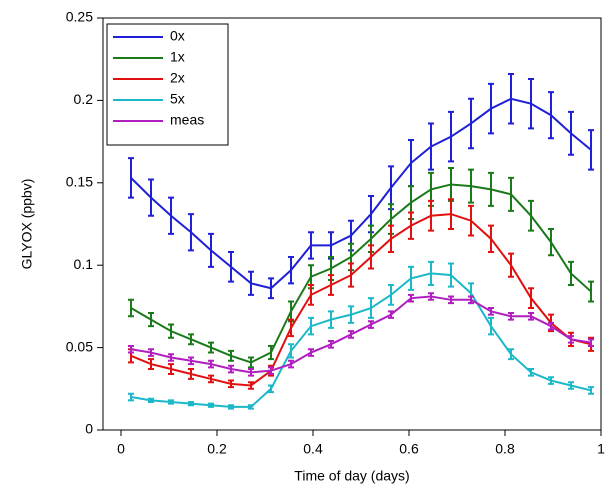 This screenshot has height=493, width=615. What do you see at coordinates (177, 36) in the screenshot?
I see `legend-label: 0x` at bounding box center [177, 36].